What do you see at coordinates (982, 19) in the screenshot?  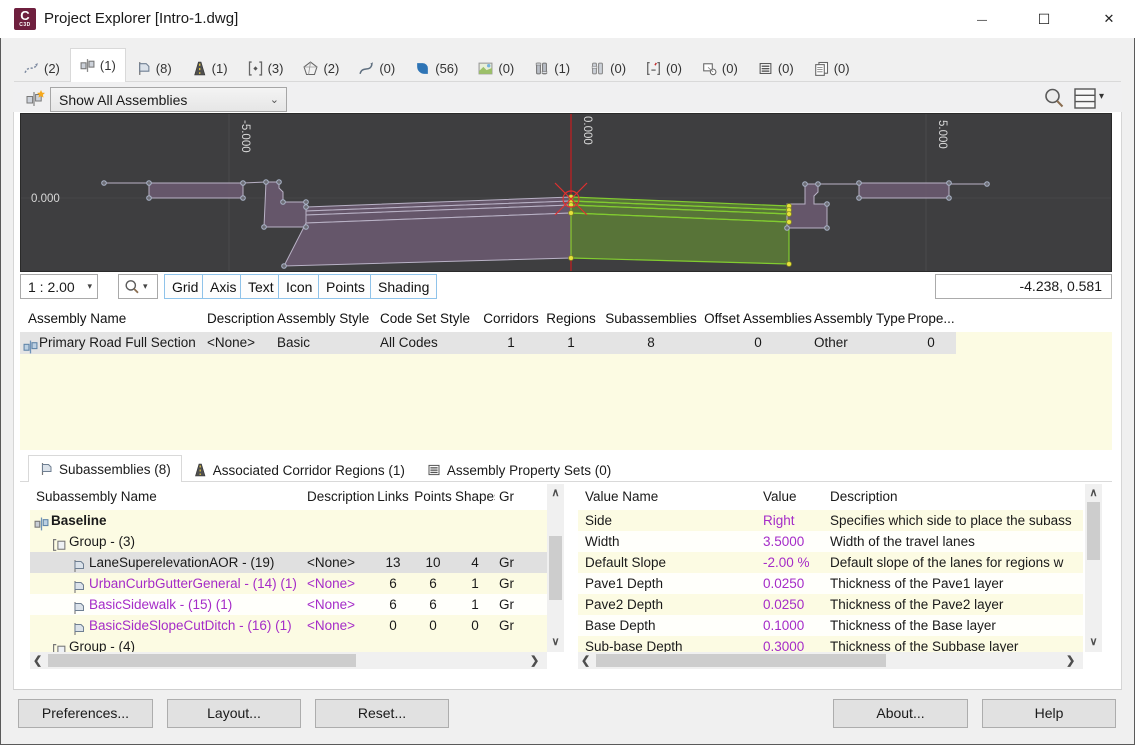 I see `minimize-button: —` at bounding box center [982, 19].